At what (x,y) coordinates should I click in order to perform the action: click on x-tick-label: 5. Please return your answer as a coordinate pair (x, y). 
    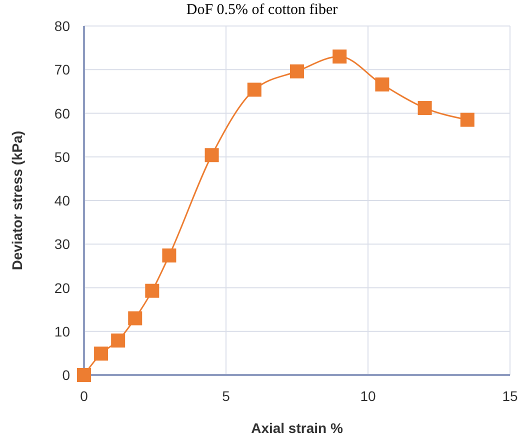
    Looking at the image, I should click on (226, 396).